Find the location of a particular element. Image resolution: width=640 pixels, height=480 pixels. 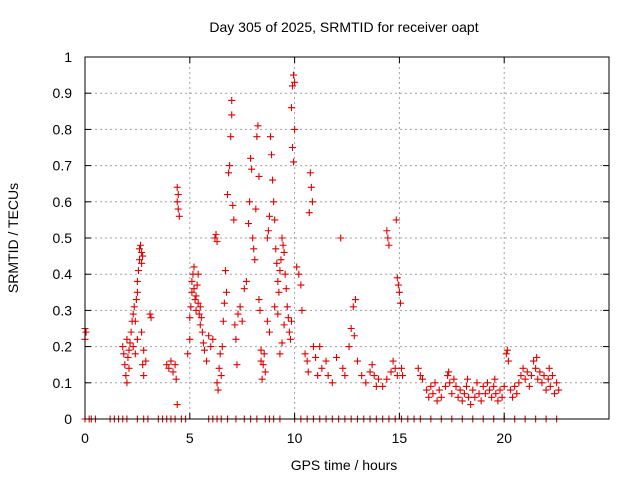

x-tick-label: 5 is located at coordinates (190, 438).